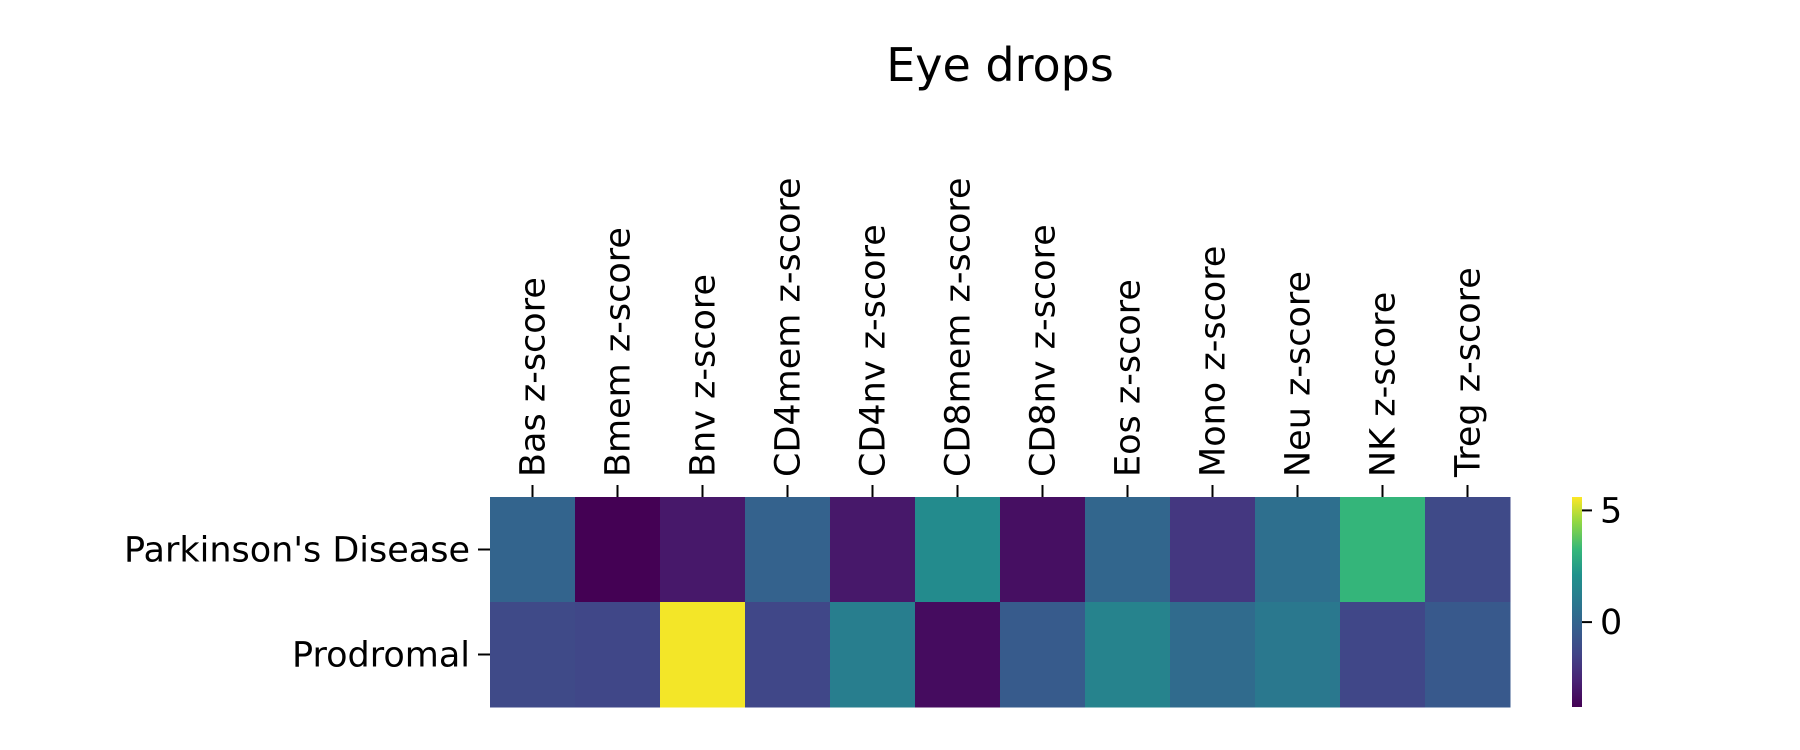 The image size is (1800, 750). Describe the element at coordinates (1611, 623) in the screenshot. I see `colorbar-tick-label: 0` at that location.